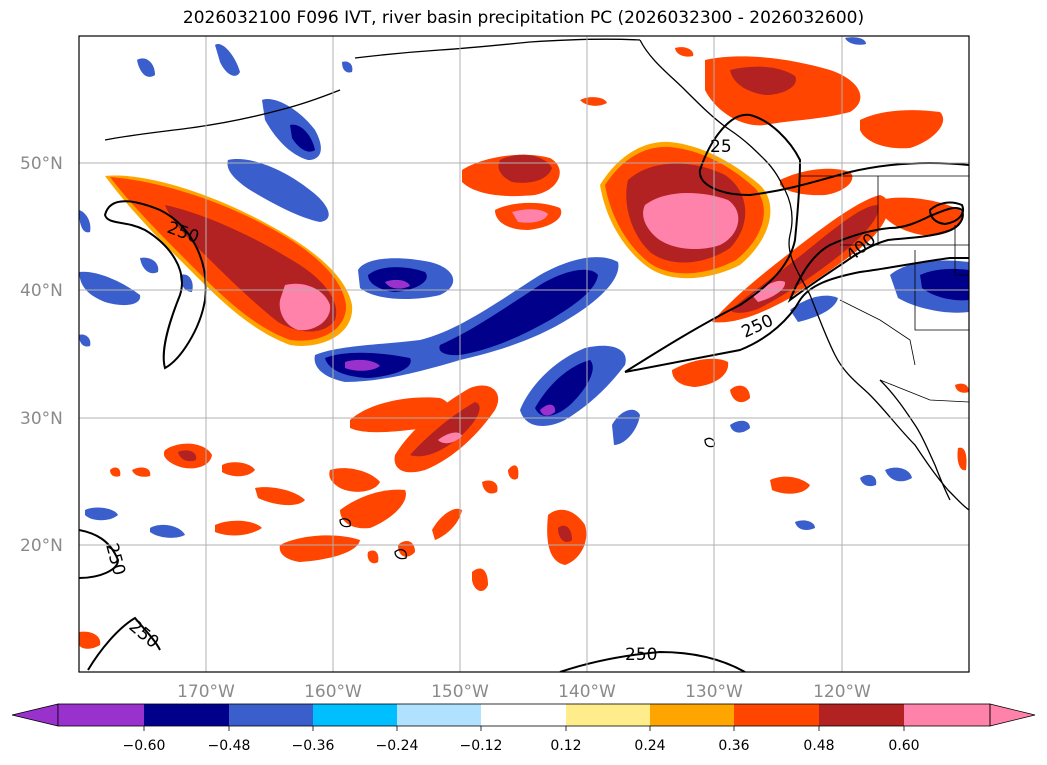 The image size is (1047, 765). I want to click on lat-label-50: 50°N, so click(41, 164).